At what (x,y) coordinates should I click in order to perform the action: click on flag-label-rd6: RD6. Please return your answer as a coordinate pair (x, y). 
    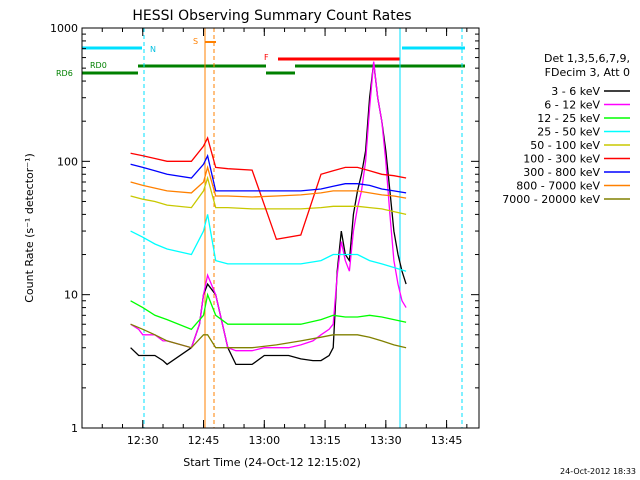
    Looking at the image, I should click on (64, 73).